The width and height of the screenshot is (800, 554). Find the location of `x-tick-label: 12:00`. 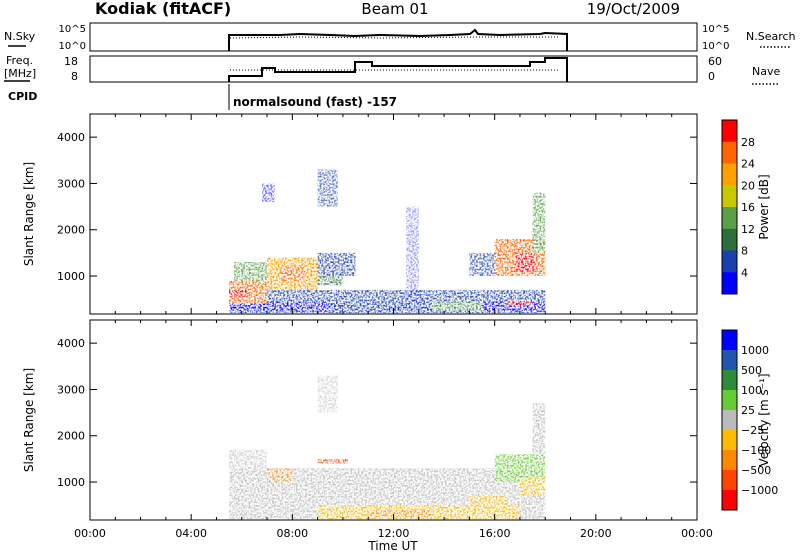

x-tick-label: 12:00 is located at coordinates (394, 533).